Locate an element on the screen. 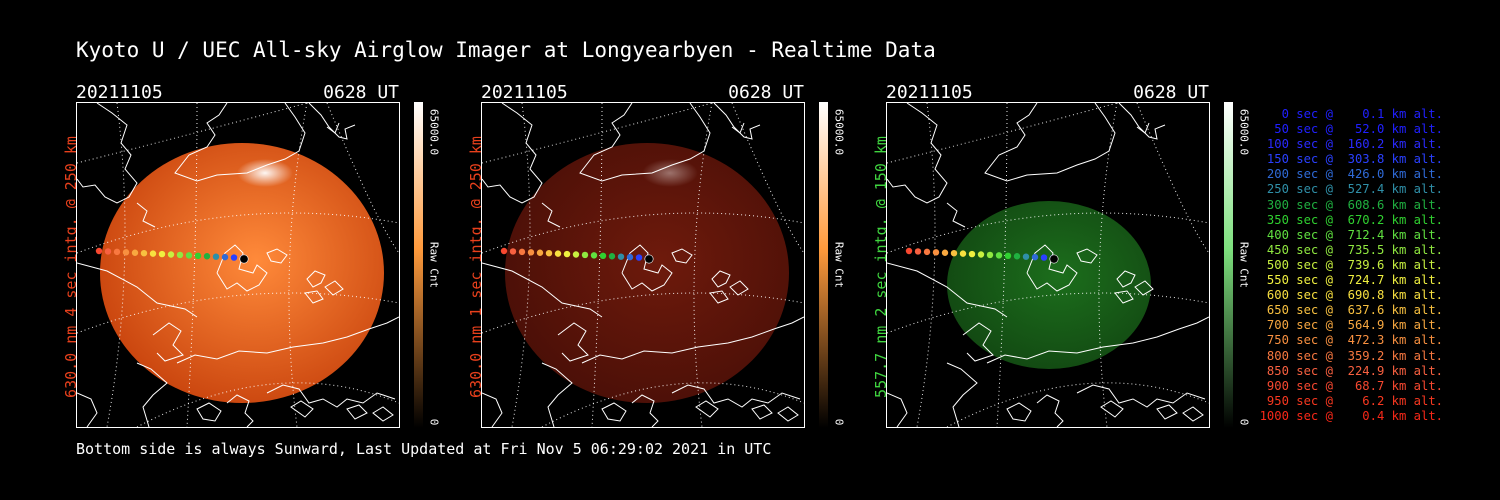 The image size is (1500, 500). legend-row: 250 sec @ 527.4 km alt. is located at coordinates (1354, 189).